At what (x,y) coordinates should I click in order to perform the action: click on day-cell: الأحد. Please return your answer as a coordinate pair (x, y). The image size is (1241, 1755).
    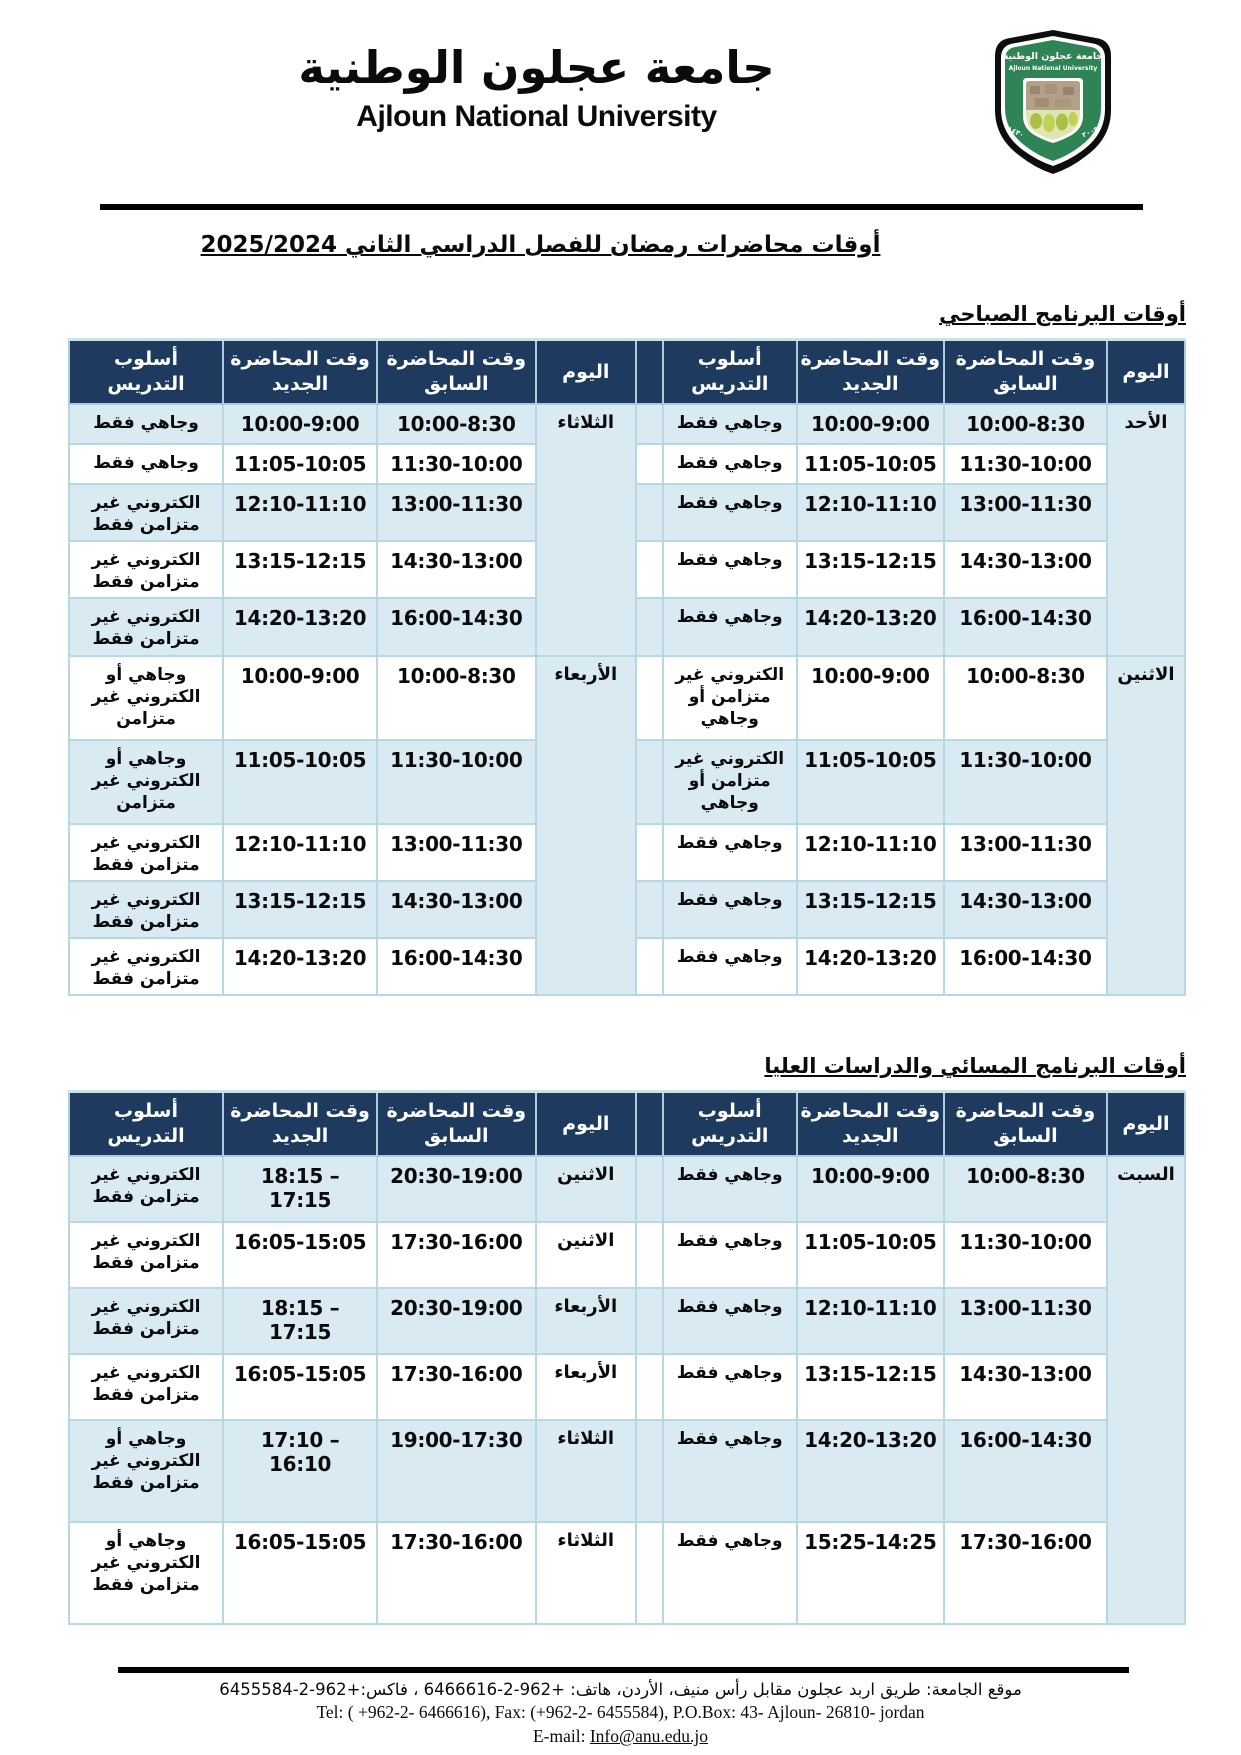
    Looking at the image, I should click on (1146, 530).